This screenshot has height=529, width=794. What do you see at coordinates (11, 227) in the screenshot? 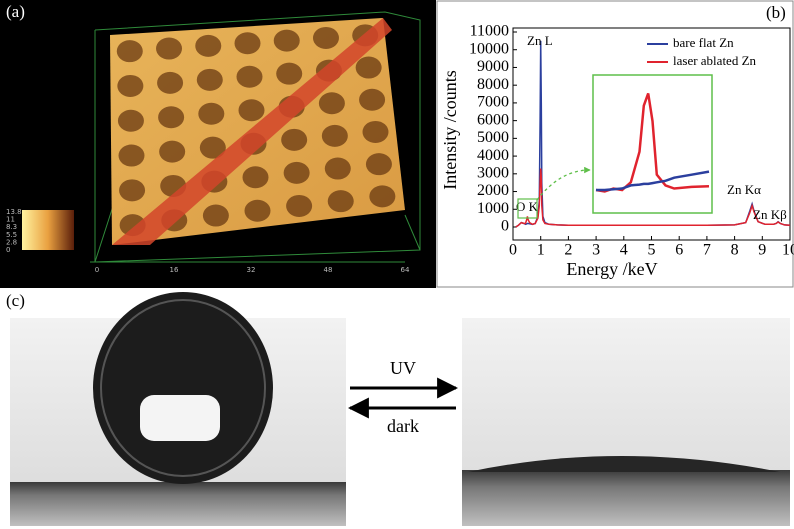
I see `scale-label: 8.3` at bounding box center [11, 227].